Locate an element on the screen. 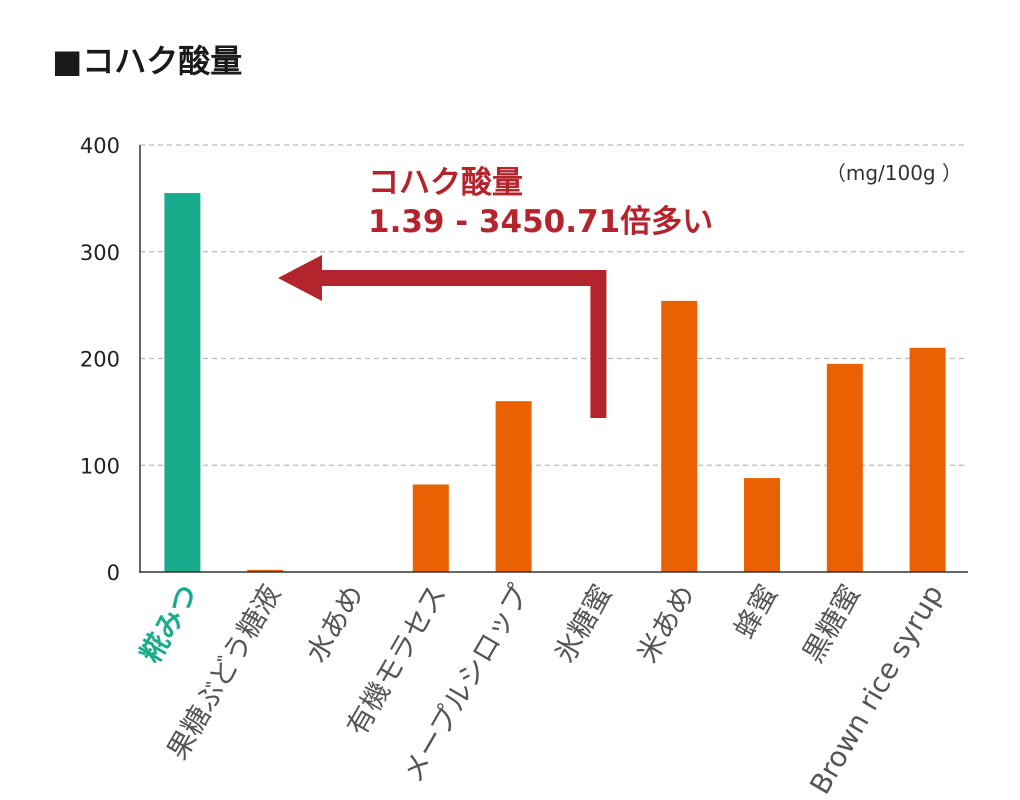 This screenshot has width=1020, height=800. page-title: ■コハク酸量 is located at coordinates (147, 61).